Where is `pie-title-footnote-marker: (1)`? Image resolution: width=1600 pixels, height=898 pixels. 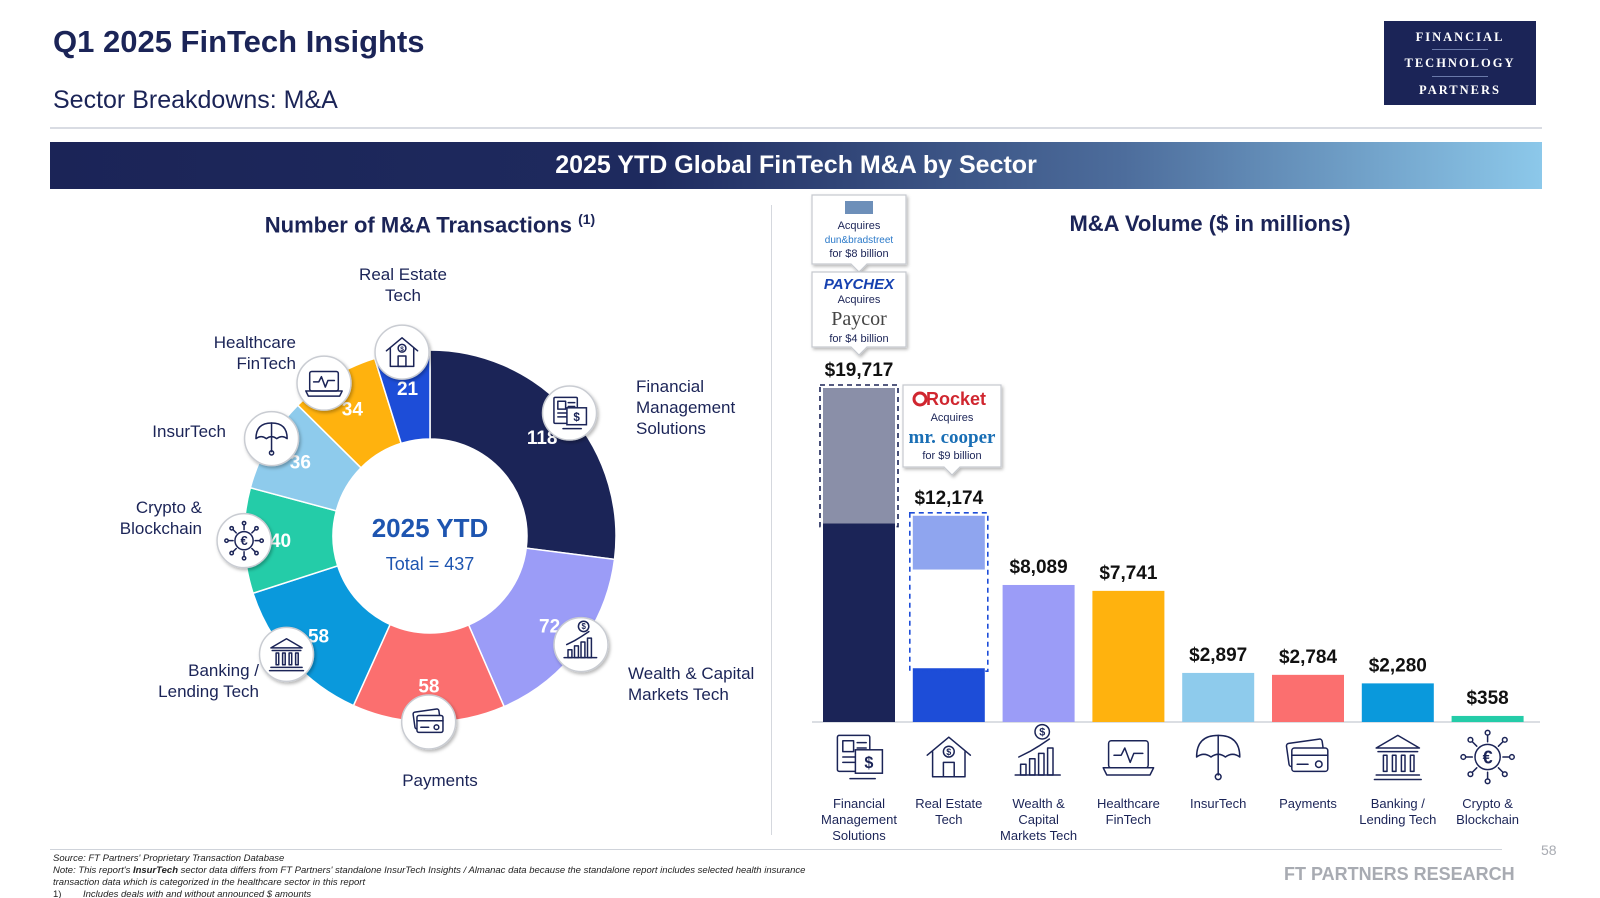
pie-title-footnote-marker: (1) is located at coordinates (587, 219).